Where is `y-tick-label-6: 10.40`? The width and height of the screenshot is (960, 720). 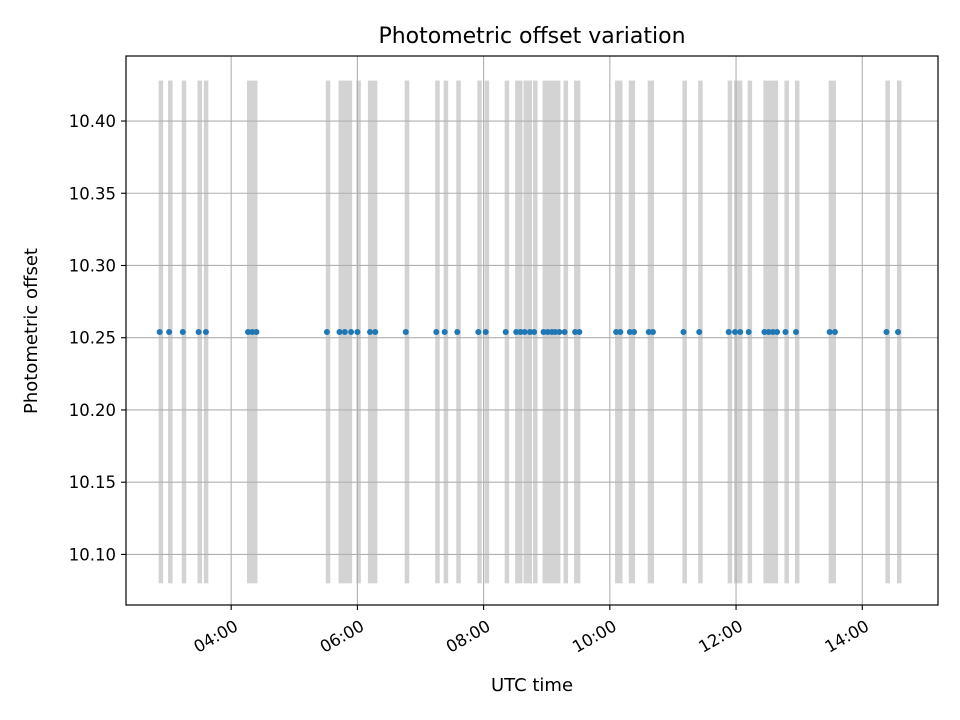
y-tick-label-6: 10.40 is located at coordinates (92, 121).